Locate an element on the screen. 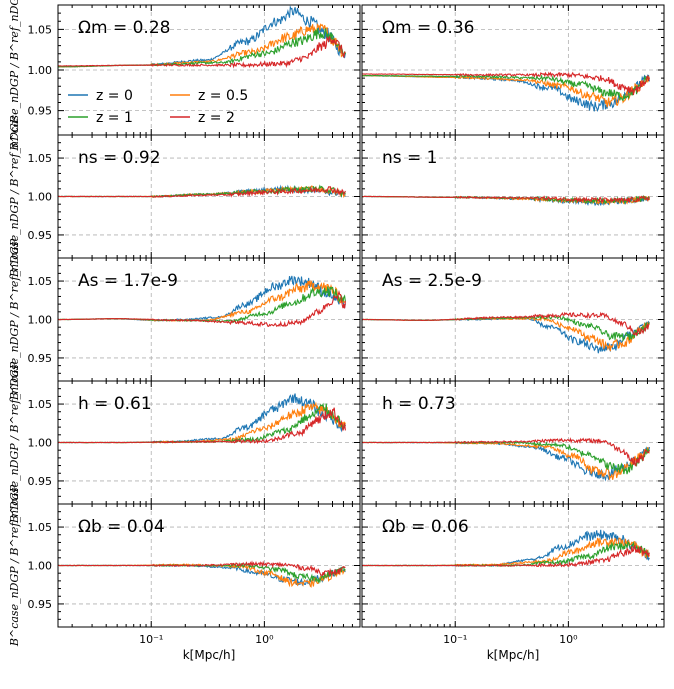  panel-title: Ωm = 0.36 is located at coordinates (428, 28).